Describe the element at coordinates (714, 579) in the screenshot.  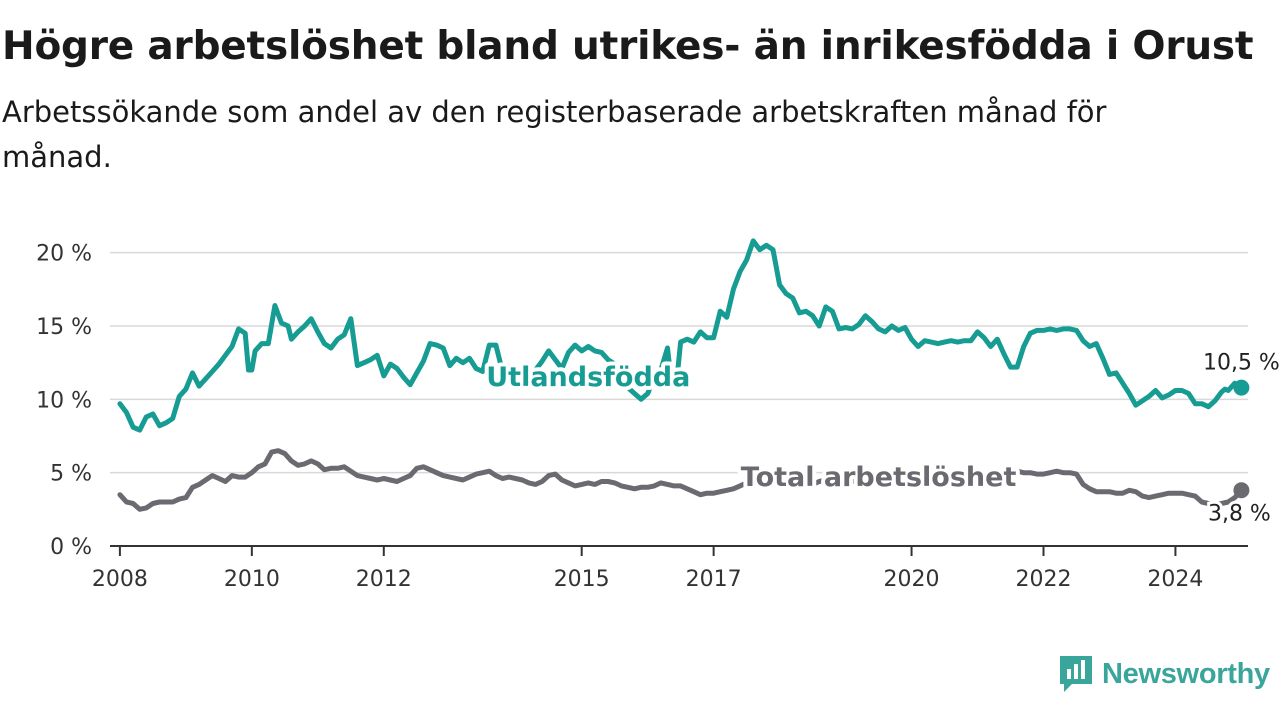
I see `x-tick-label: 2017` at that location.